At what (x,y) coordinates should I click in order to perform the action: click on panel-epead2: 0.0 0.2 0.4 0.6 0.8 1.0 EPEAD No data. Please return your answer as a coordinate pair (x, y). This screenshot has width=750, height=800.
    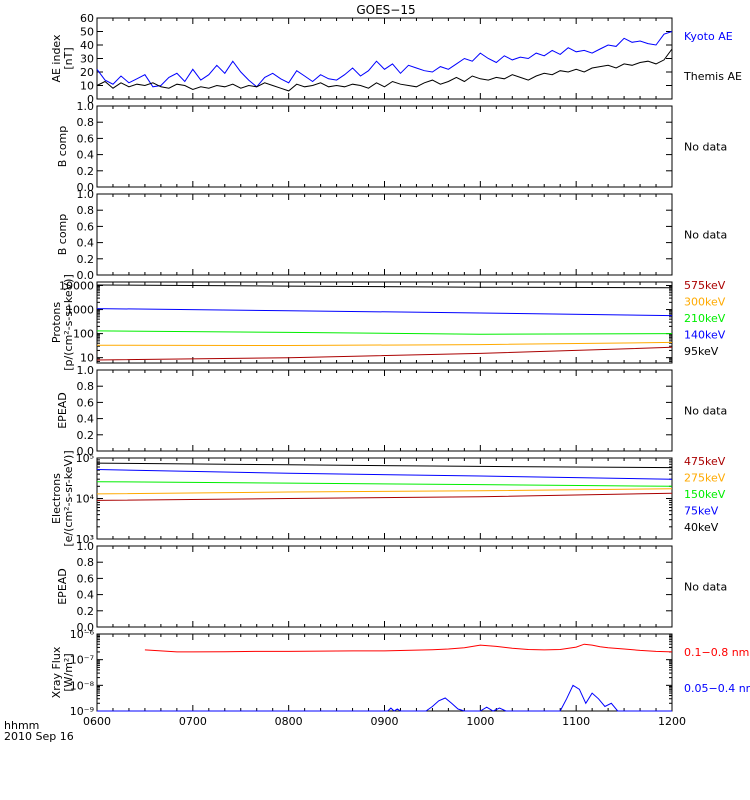
    Looking at the image, I should click on (391, 587).